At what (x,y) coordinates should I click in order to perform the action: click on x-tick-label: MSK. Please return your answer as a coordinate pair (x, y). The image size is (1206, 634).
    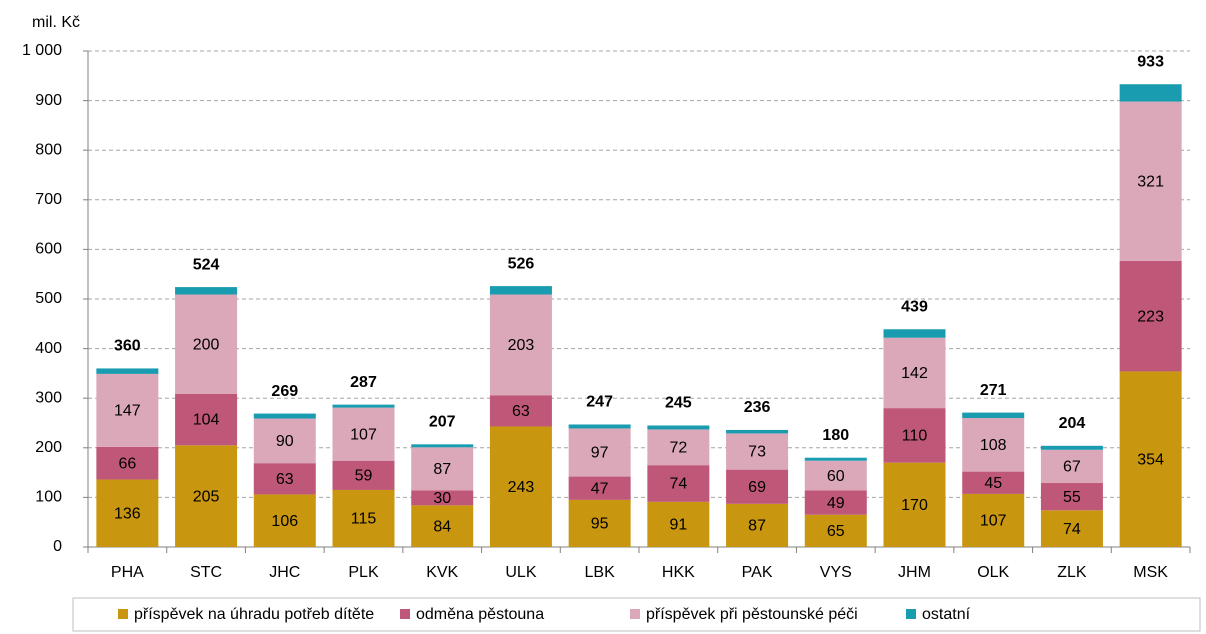
    Looking at the image, I should click on (1150, 572).